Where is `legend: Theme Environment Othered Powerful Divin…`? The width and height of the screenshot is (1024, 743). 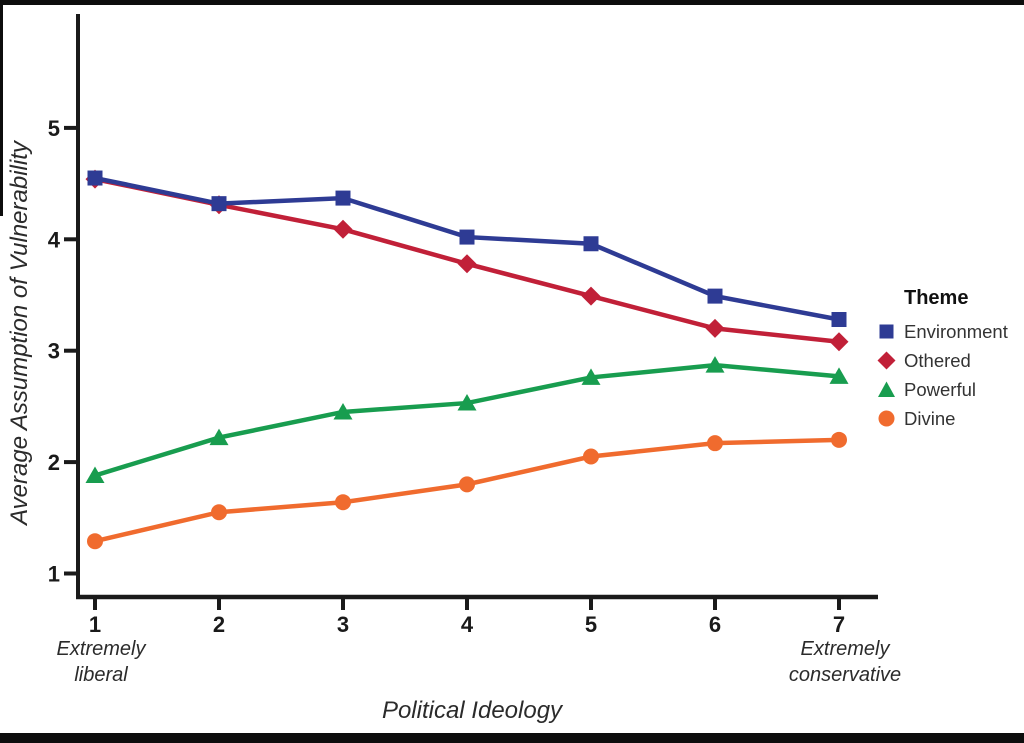 legend: Theme Environment Othered Powerful Divin… is located at coordinates (950, 360).